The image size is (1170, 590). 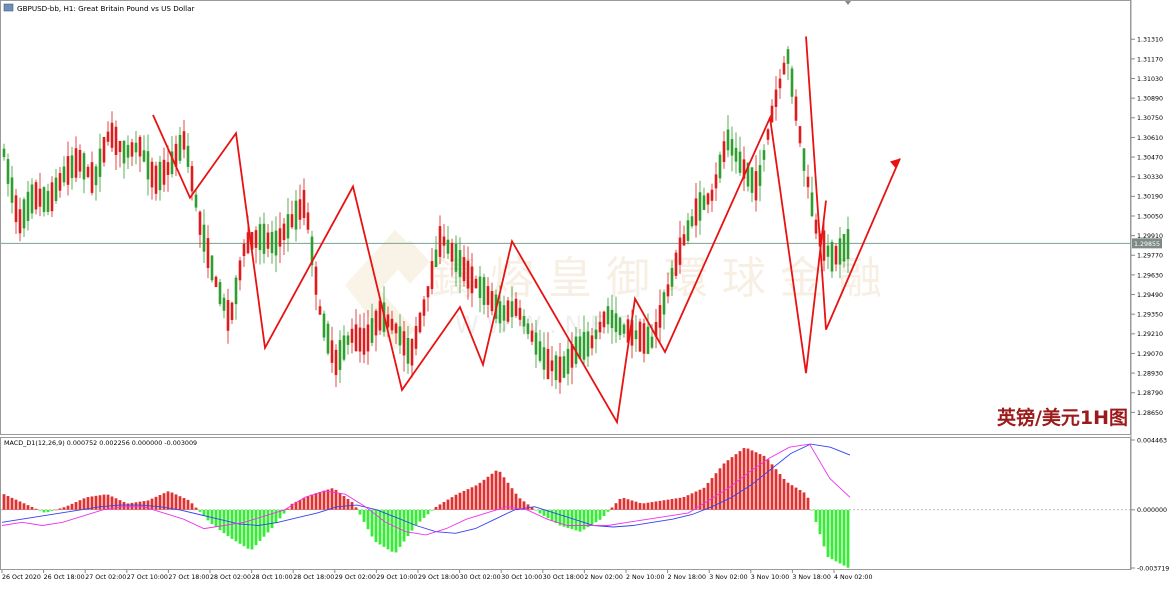 I want to click on price-tick-label: 1.31170, so click(x=1150, y=59).